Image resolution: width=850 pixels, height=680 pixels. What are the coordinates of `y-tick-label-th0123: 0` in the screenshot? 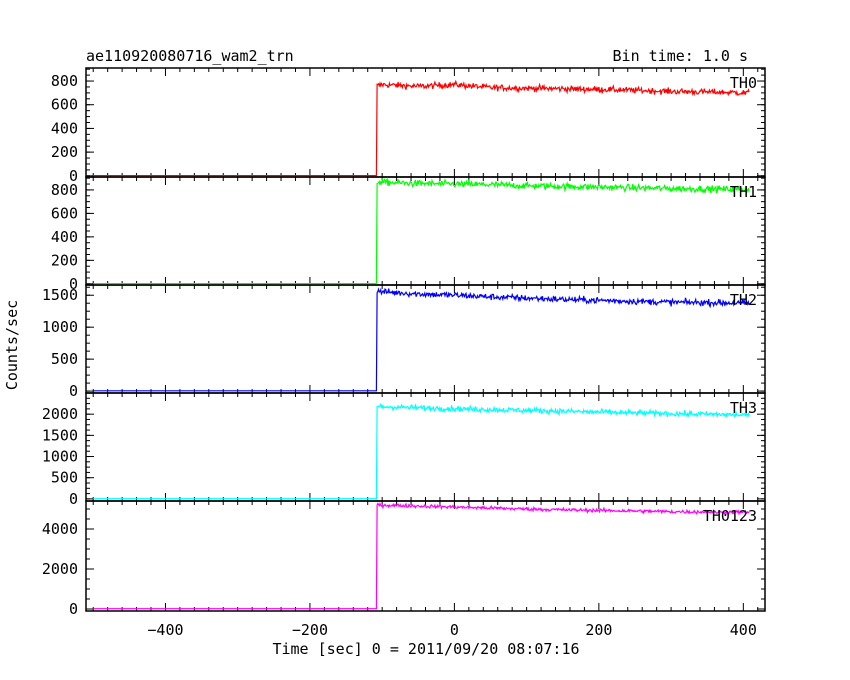 It's located at (73, 609).